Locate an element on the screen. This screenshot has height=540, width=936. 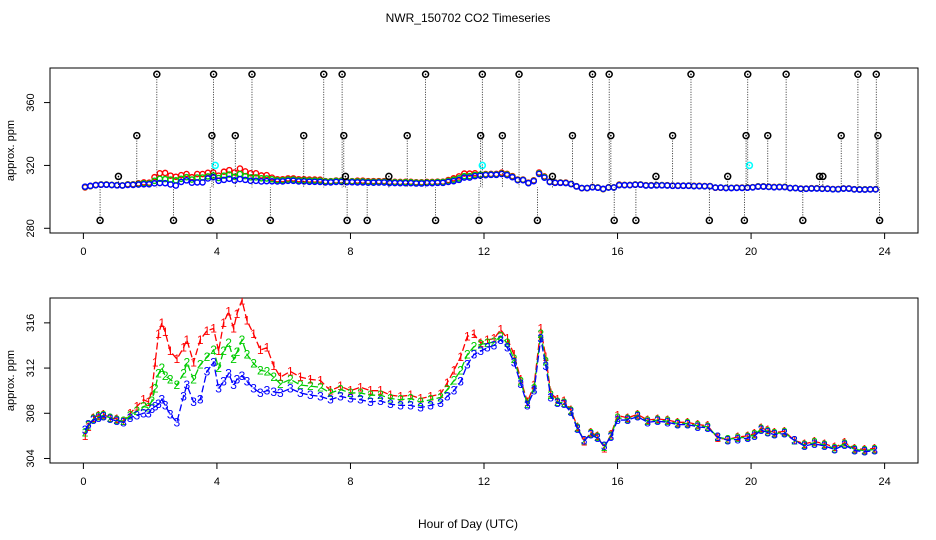
y-tick-label: 280 is located at coordinates (31, 228).